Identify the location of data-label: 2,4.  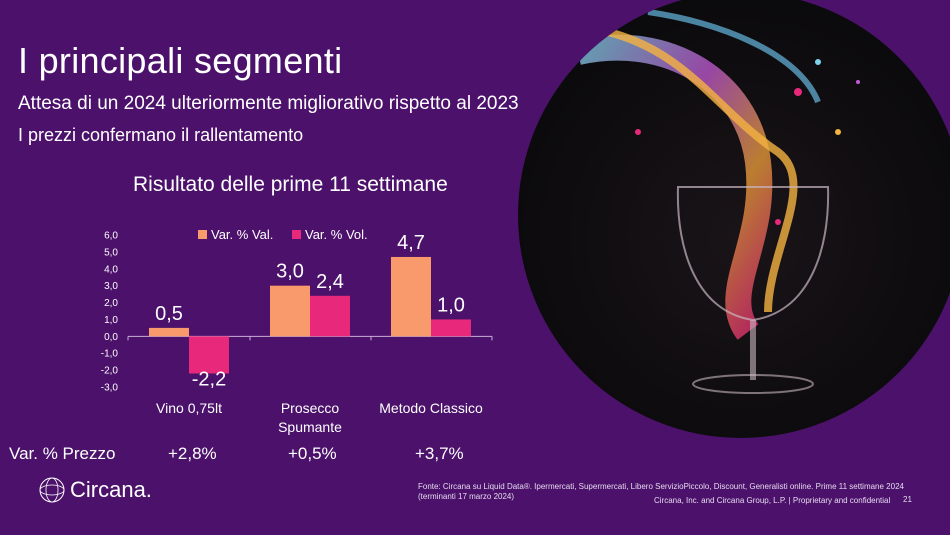
(330, 282).